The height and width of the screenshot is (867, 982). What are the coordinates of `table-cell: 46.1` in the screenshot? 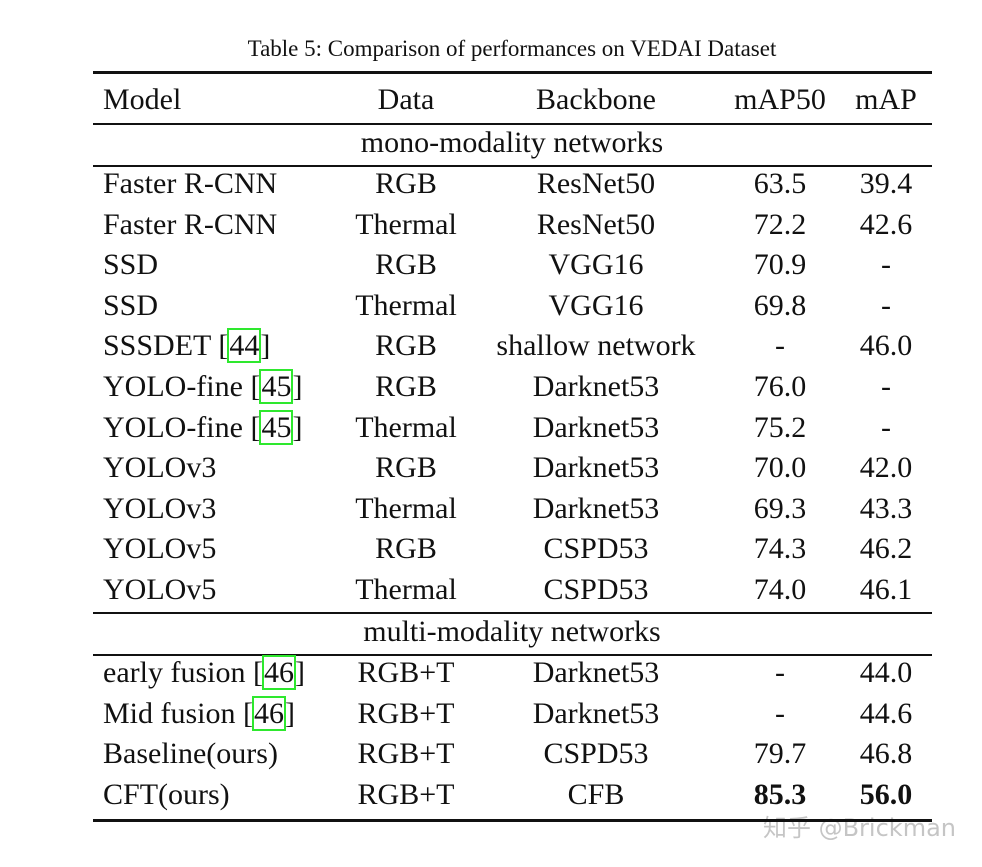 It's located at (886, 589).